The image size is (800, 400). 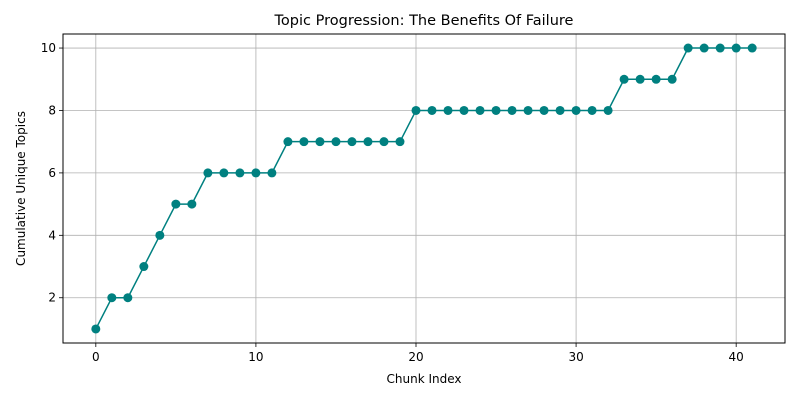 What do you see at coordinates (415, 357) in the screenshot?
I see `x-tick-label: 20` at bounding box center [415, 357].